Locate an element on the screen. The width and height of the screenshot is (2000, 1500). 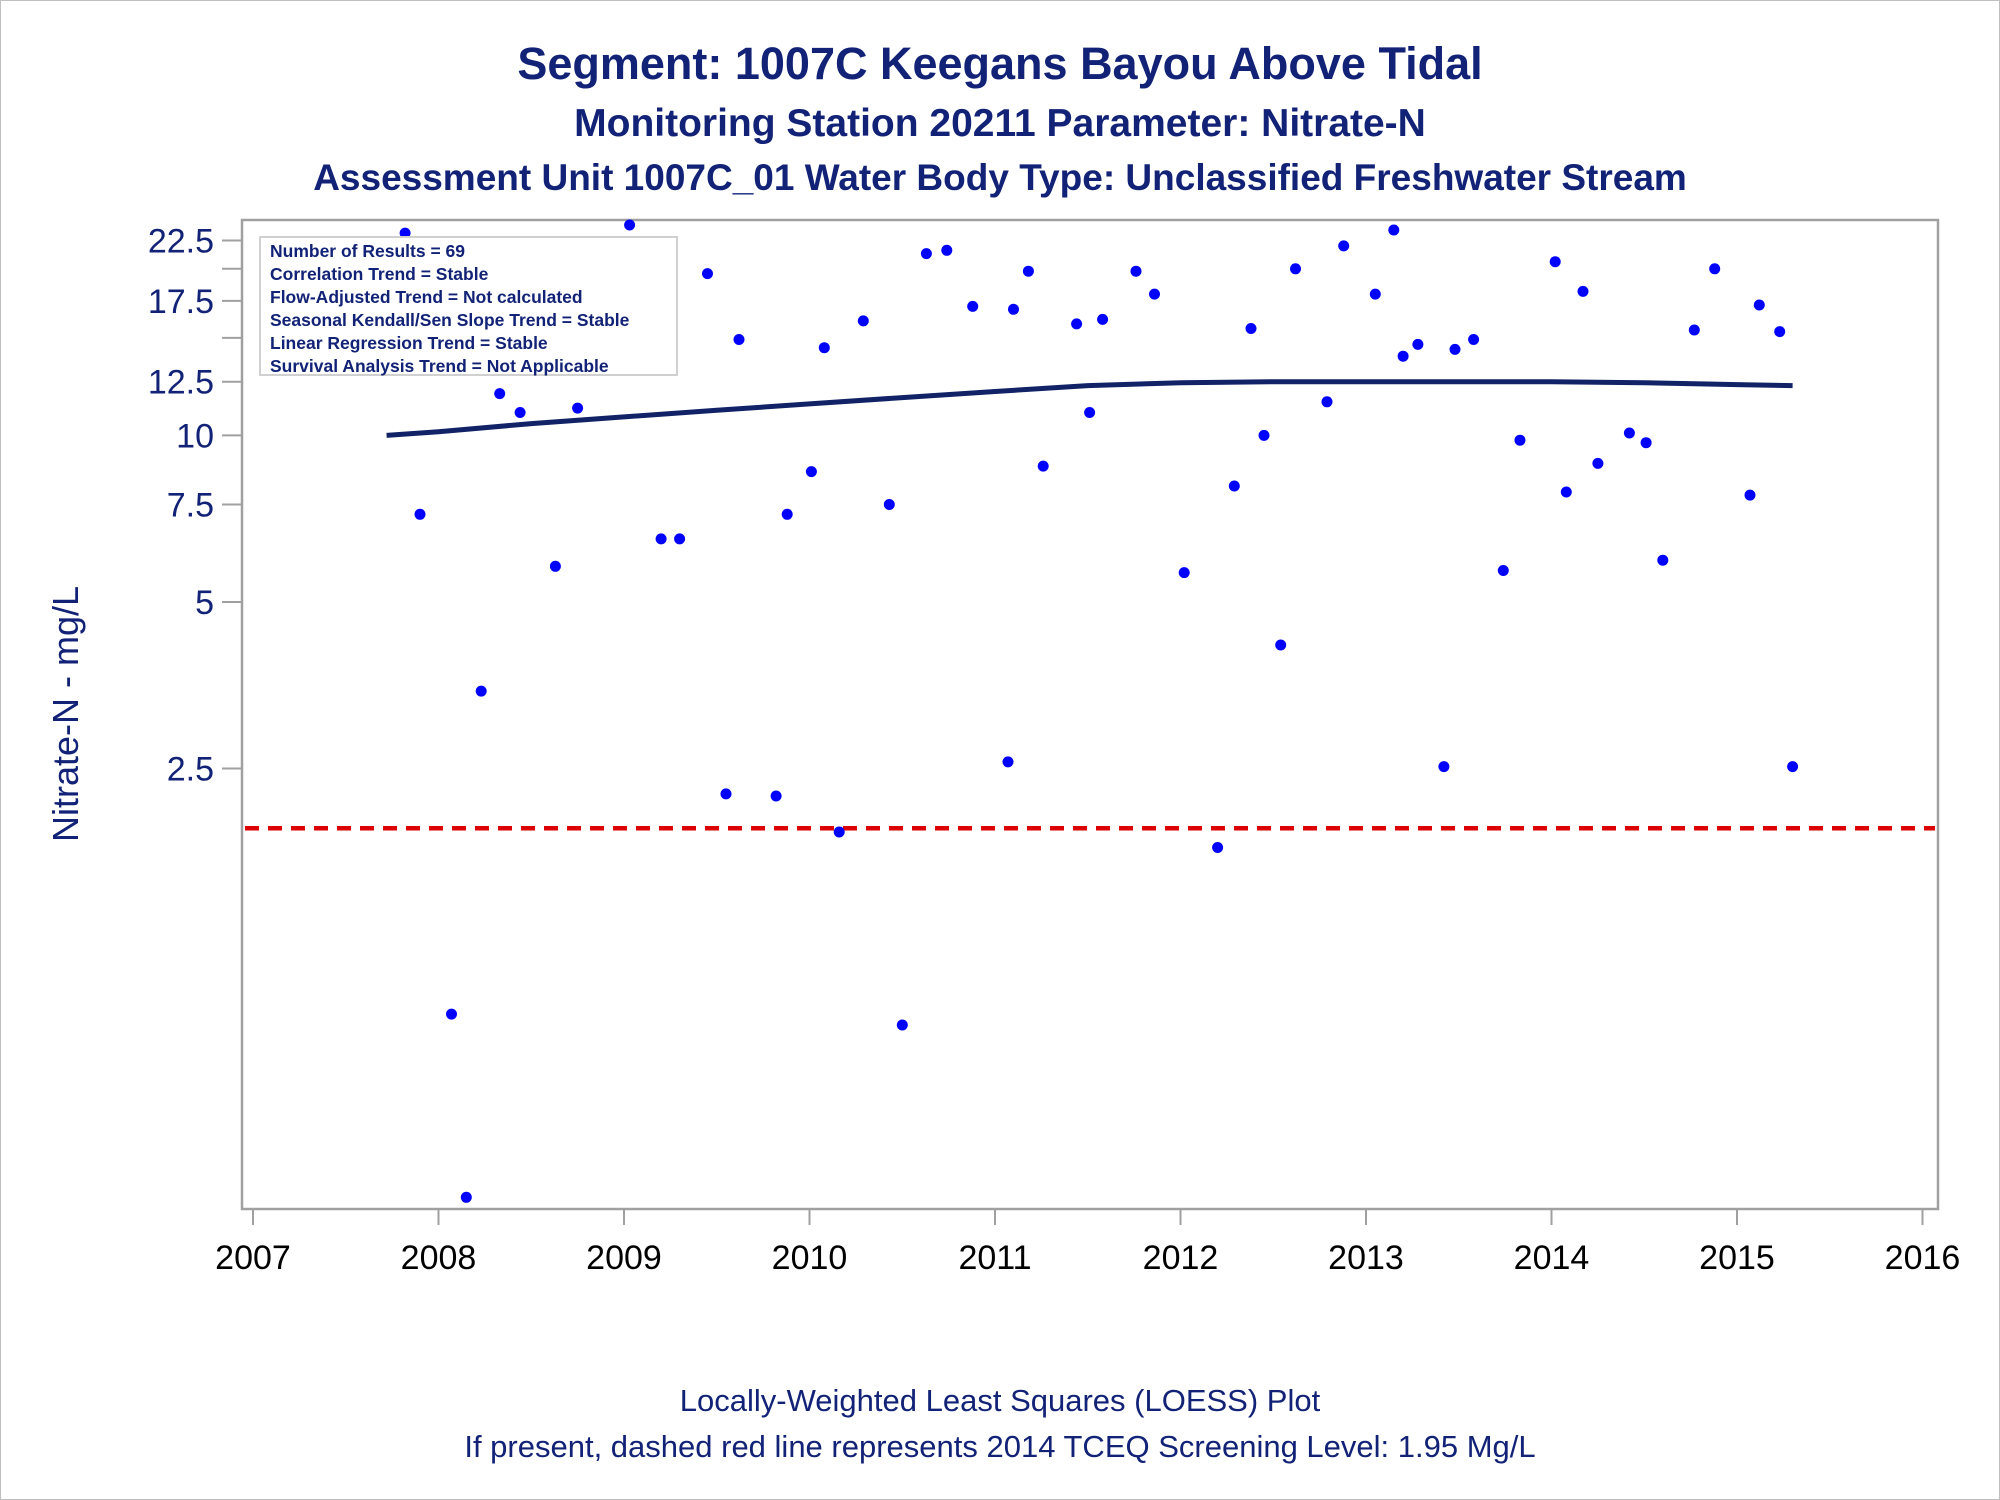
y-tick-label: 22.5 is located at coordinates (181, 241).